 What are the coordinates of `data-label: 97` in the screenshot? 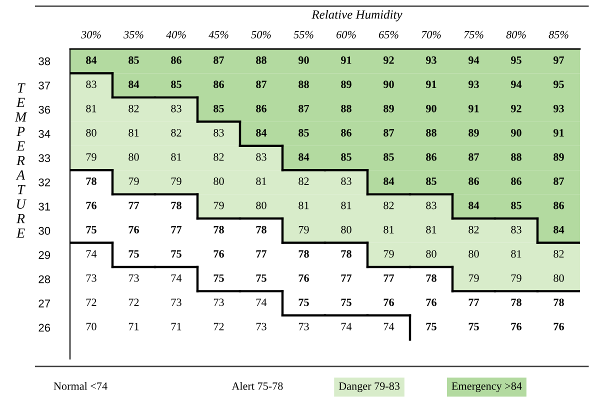 It's located at (559, 60).